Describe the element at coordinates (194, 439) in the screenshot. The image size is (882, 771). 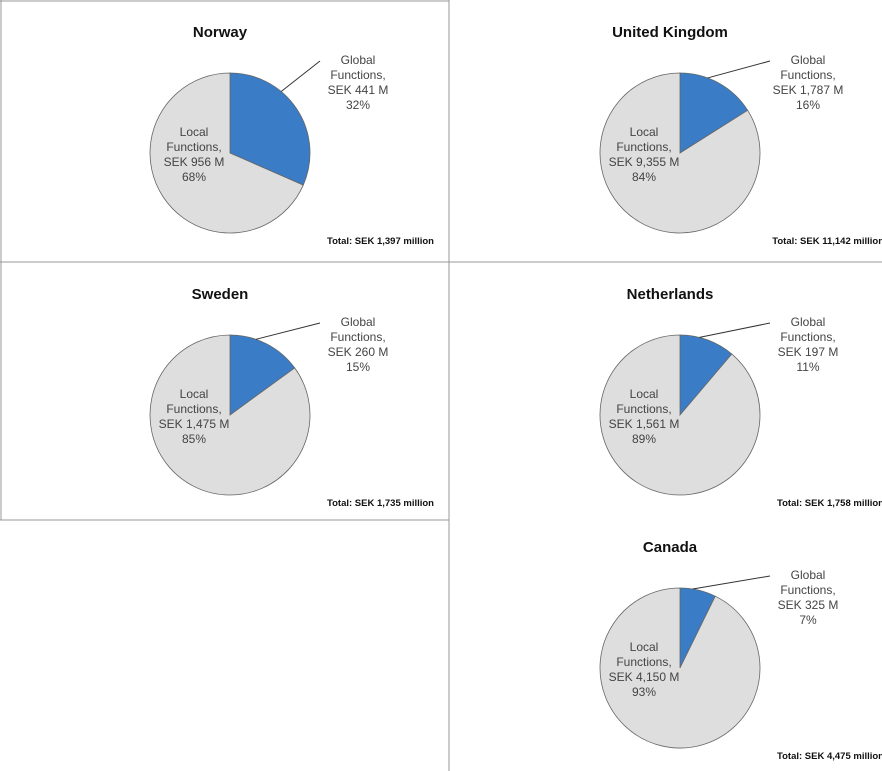
I see `percent-label: 85%` at that location.